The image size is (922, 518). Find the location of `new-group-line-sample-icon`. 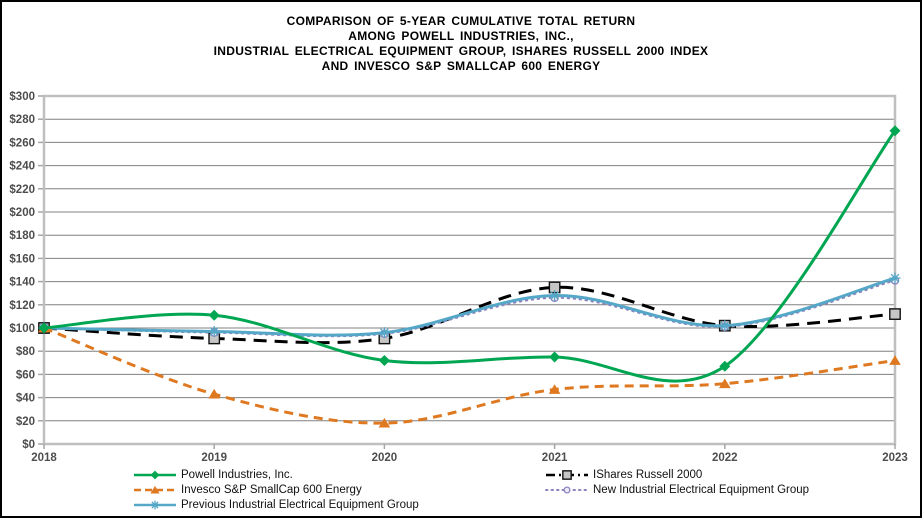

new-group-line-sample-icon is located at coordinates (567, 490).